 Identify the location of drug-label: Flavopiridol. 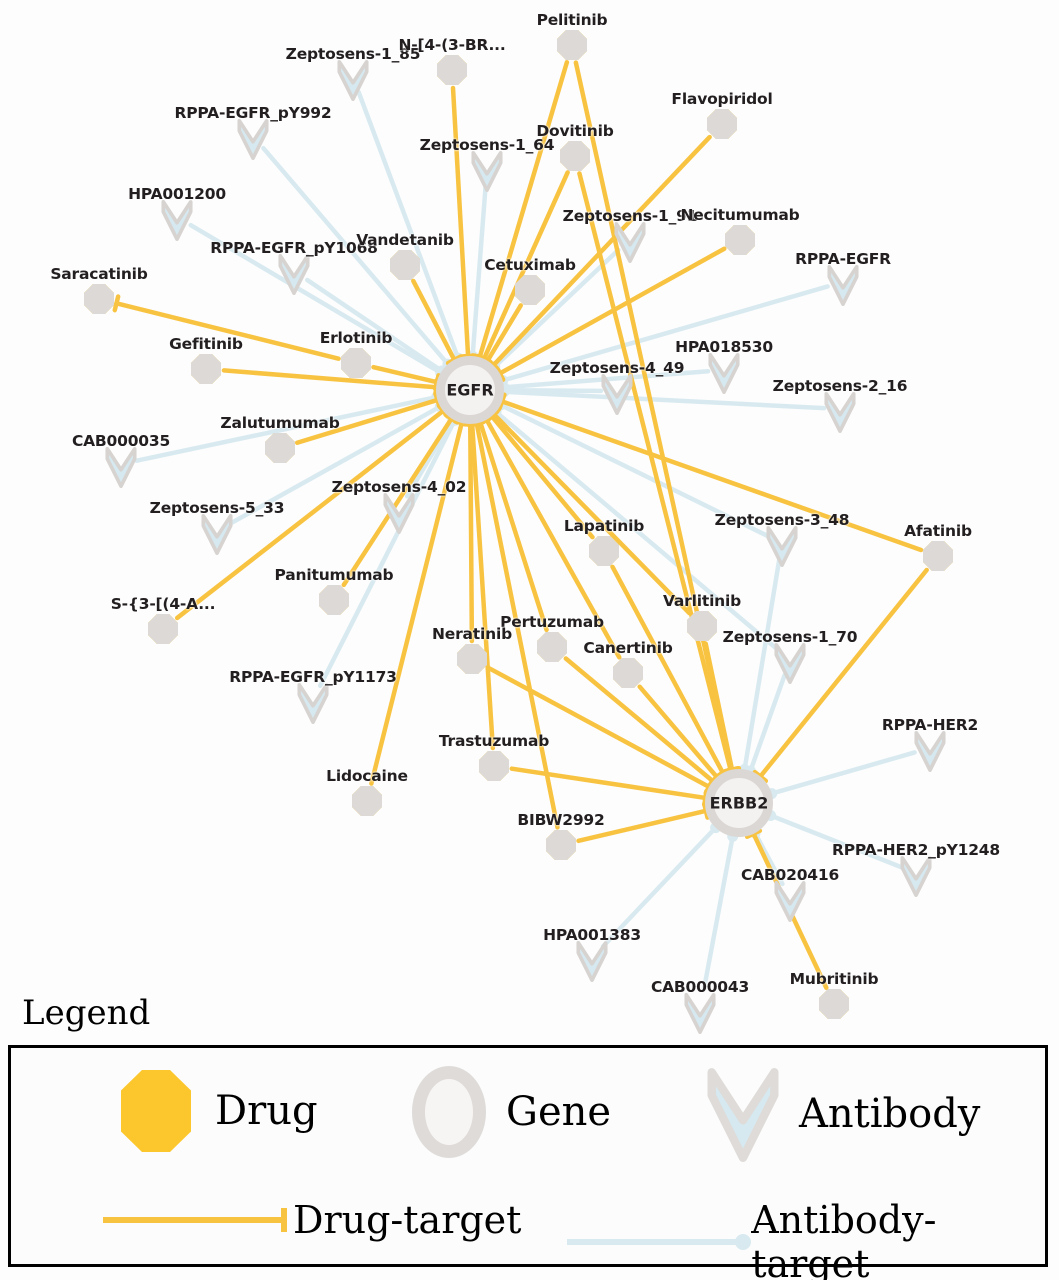
(722, 99).